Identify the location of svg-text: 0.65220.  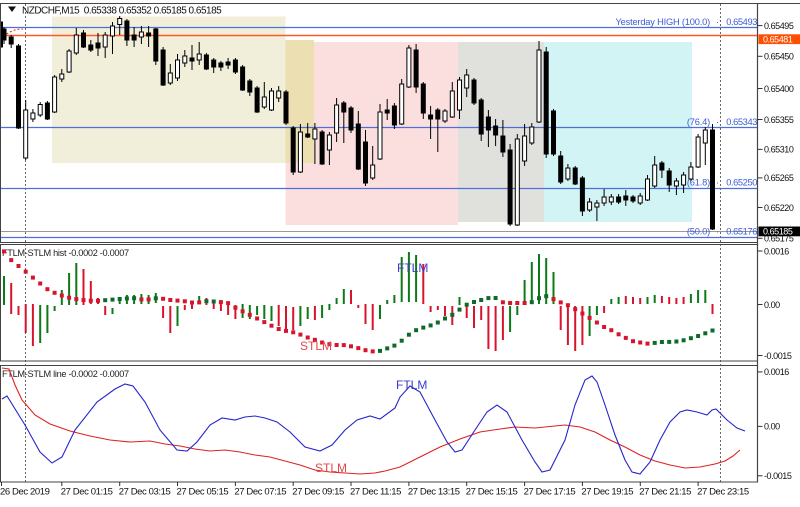
(779, 208).